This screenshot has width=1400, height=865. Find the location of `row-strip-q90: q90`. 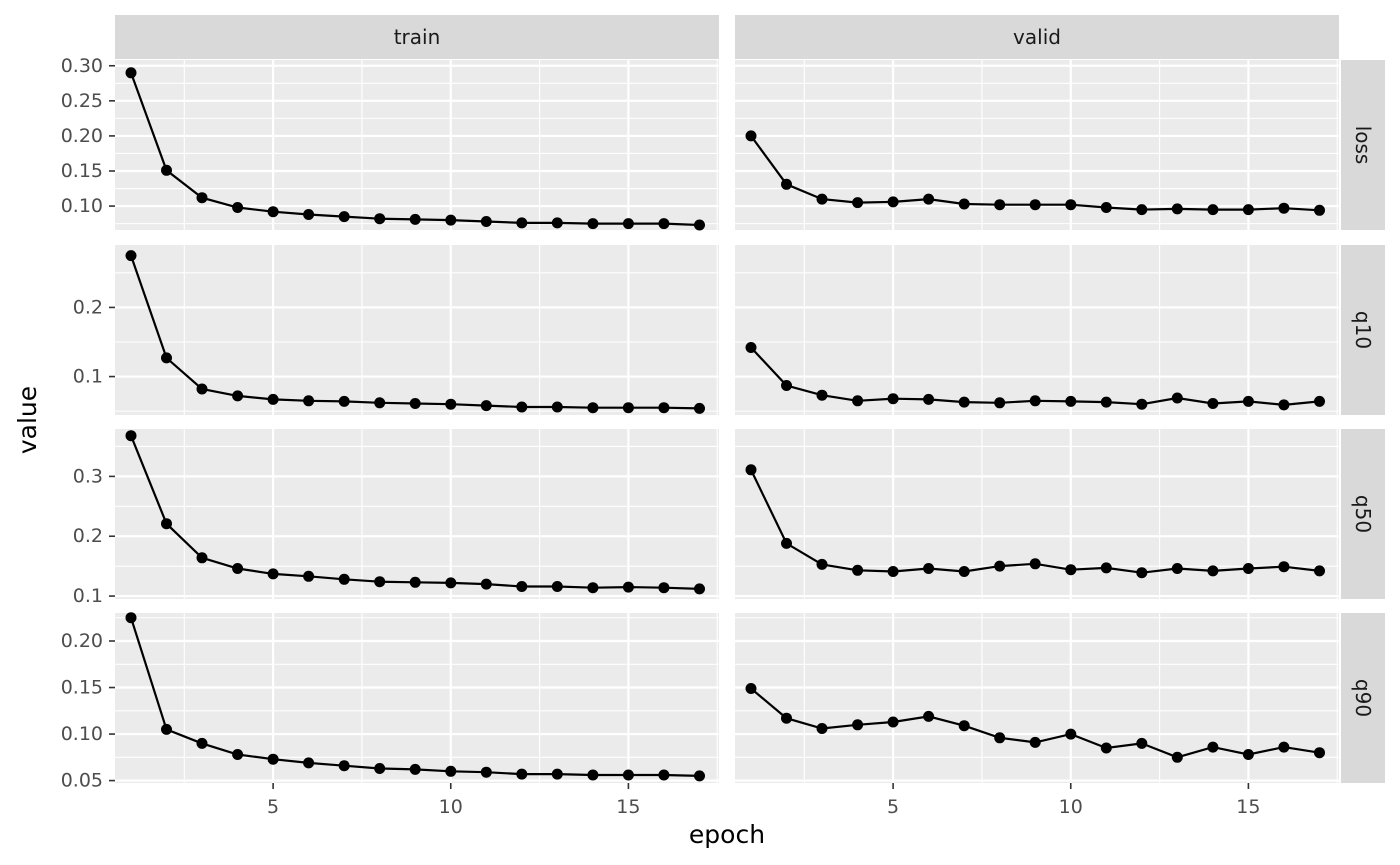

row-strip-q90: q90 is located at coordinates (1363, 698).